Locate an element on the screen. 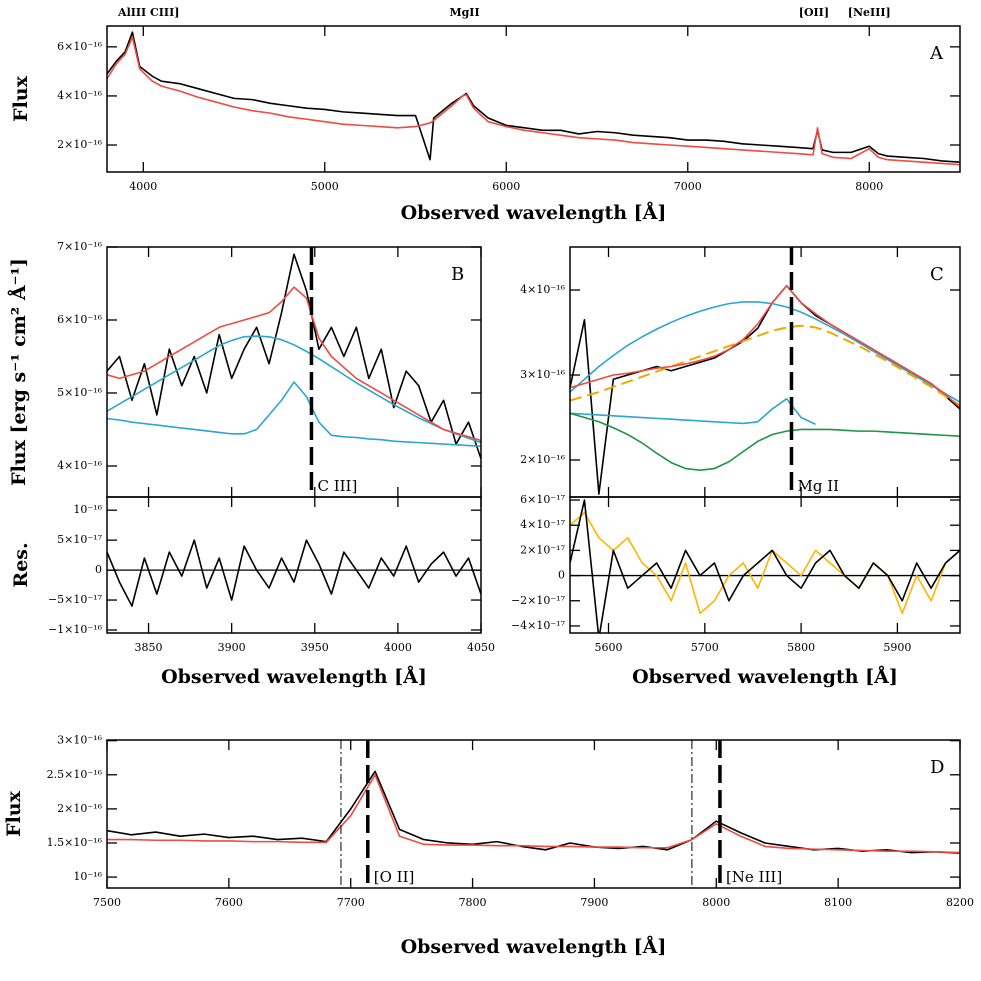 The height and width of the screenshot is (981, 981). line-label: C III] is located at coordinates (337, 486).